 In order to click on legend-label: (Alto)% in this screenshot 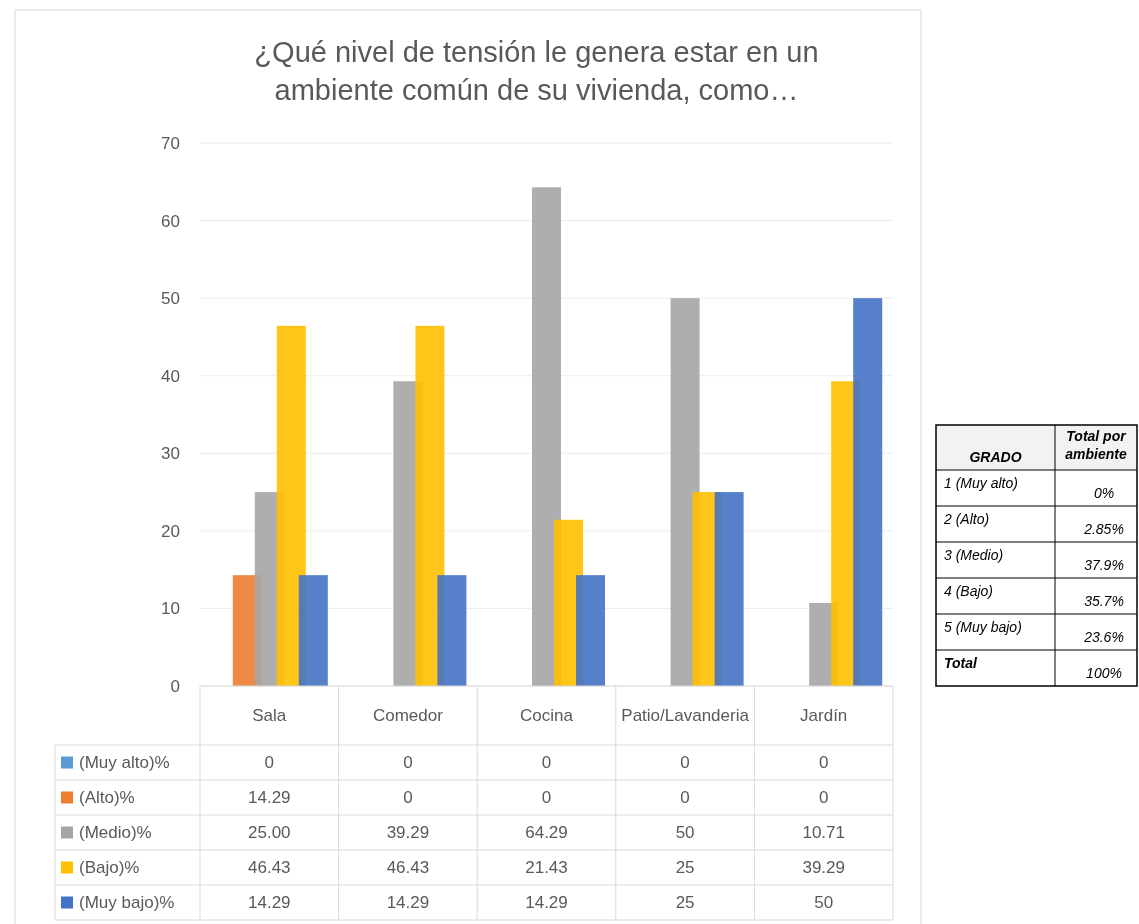, I will do `click(107, 798)`.